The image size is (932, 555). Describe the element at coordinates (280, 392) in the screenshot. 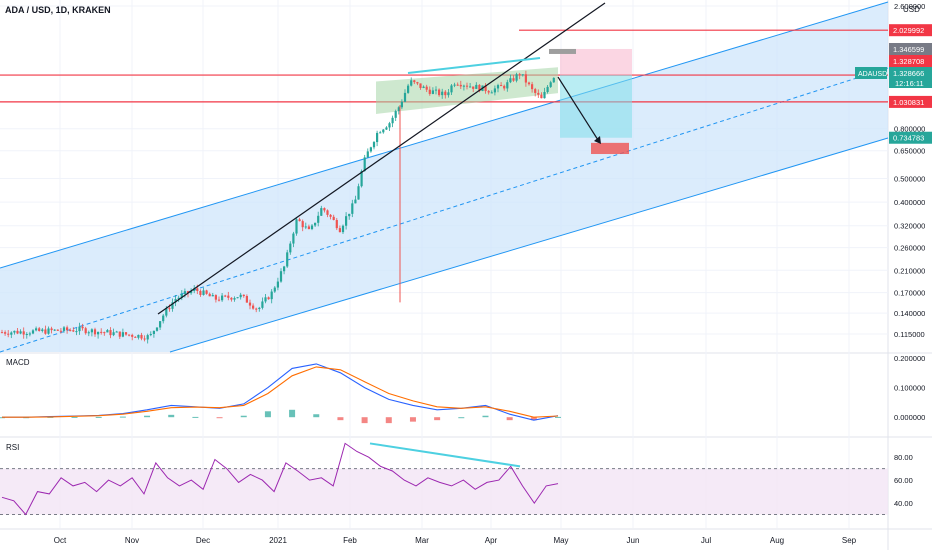

I see `signal-line` at that location.